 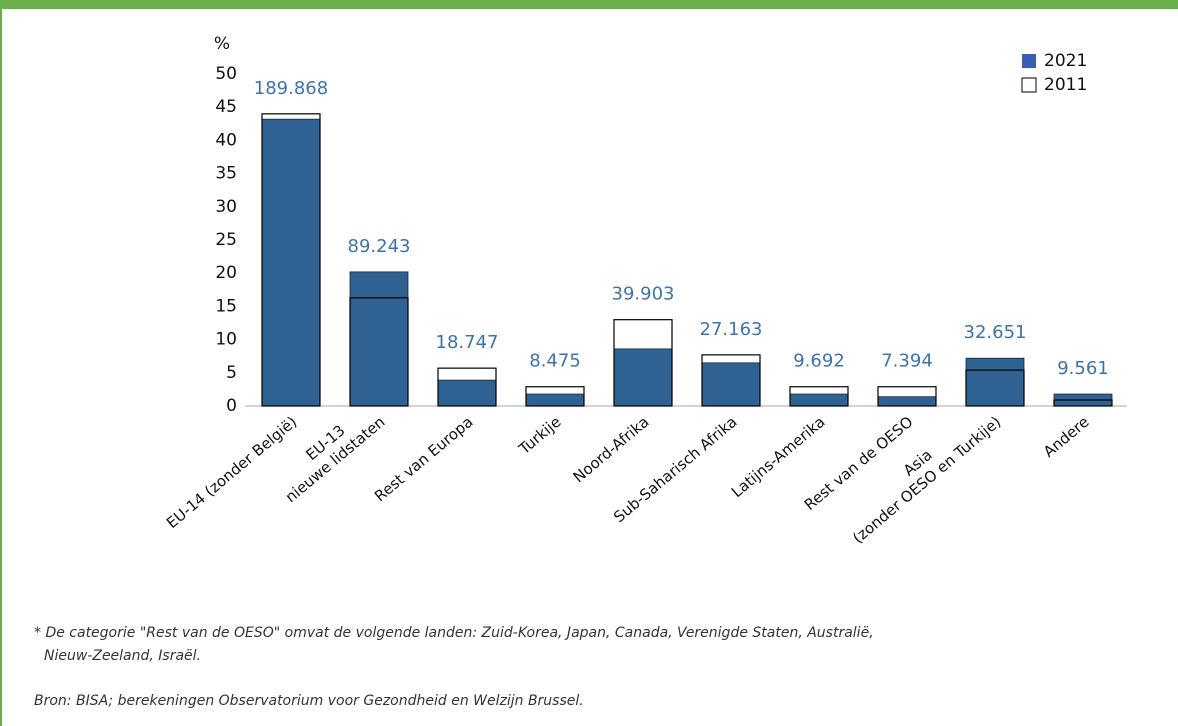 What do you see at coordinates (467, 342) in the screenshot?
I see `count-label: 18.747` at bounding box center [467, 342].